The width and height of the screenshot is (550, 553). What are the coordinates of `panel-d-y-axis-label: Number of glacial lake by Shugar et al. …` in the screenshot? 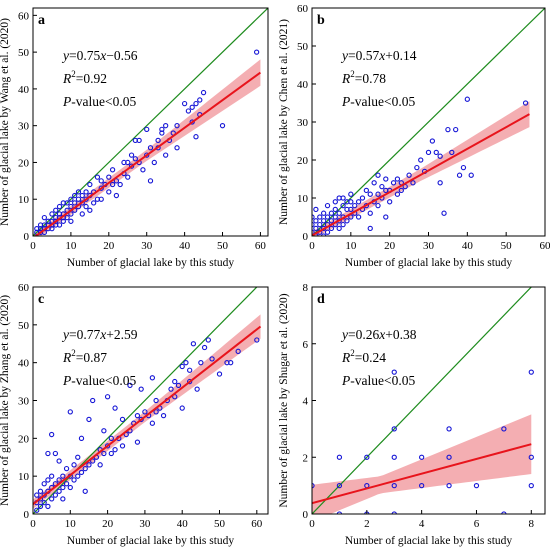 It's located at (284, 400).